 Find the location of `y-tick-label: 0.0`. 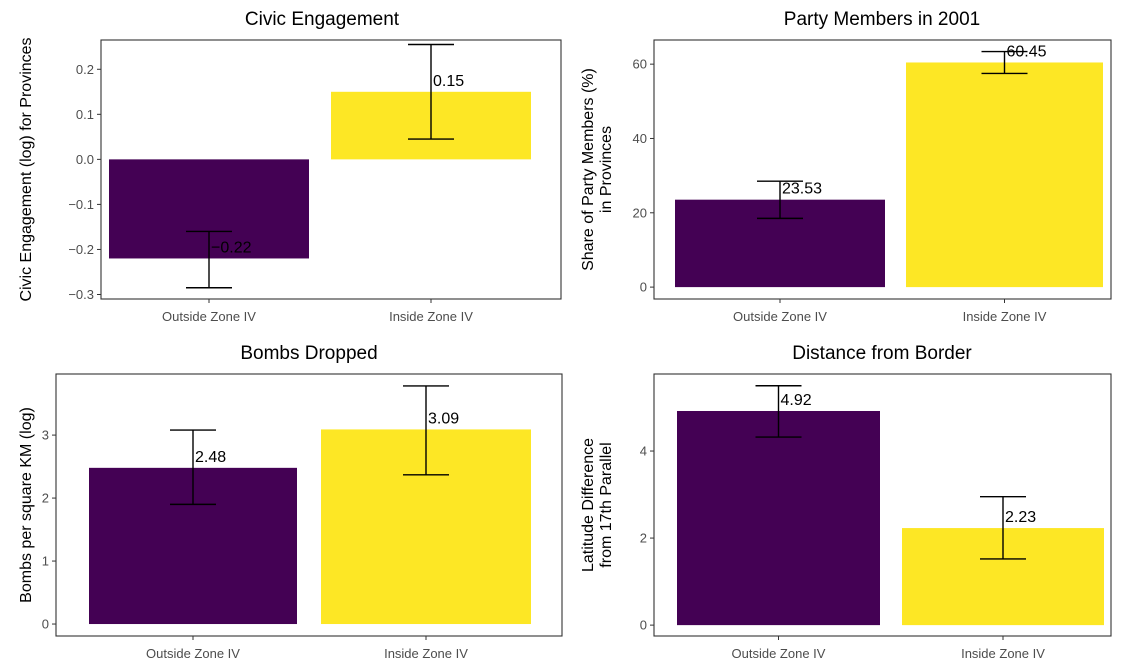

y-tick-label: 0.0 is located at coordinates (85, 159).